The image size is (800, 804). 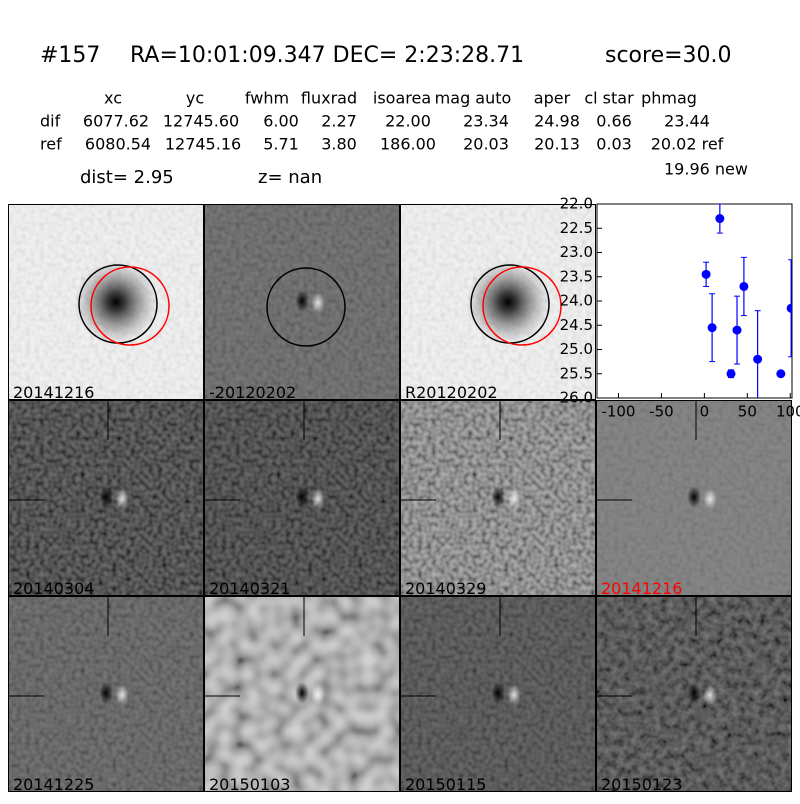 I want to click on row-label: ref, so click(x=51, y=144).